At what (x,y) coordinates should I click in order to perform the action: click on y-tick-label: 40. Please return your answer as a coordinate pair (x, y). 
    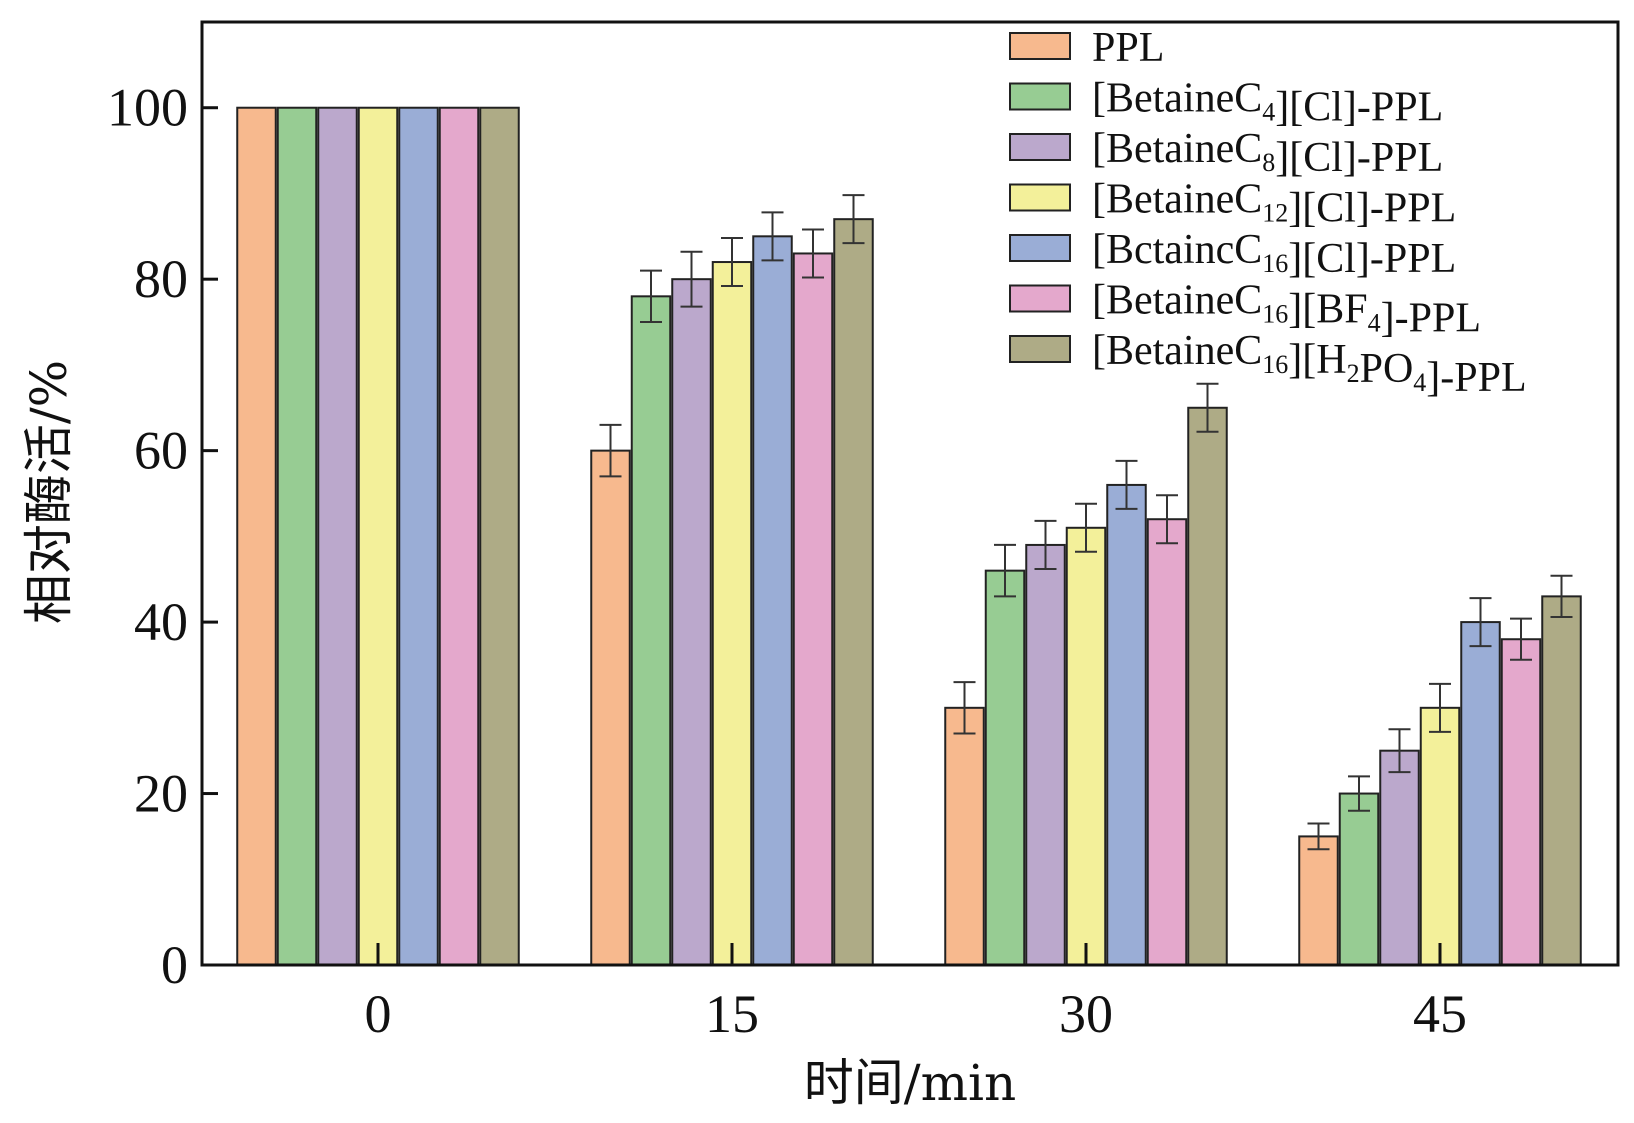
    Looking at the image, I should click on (161, 622).